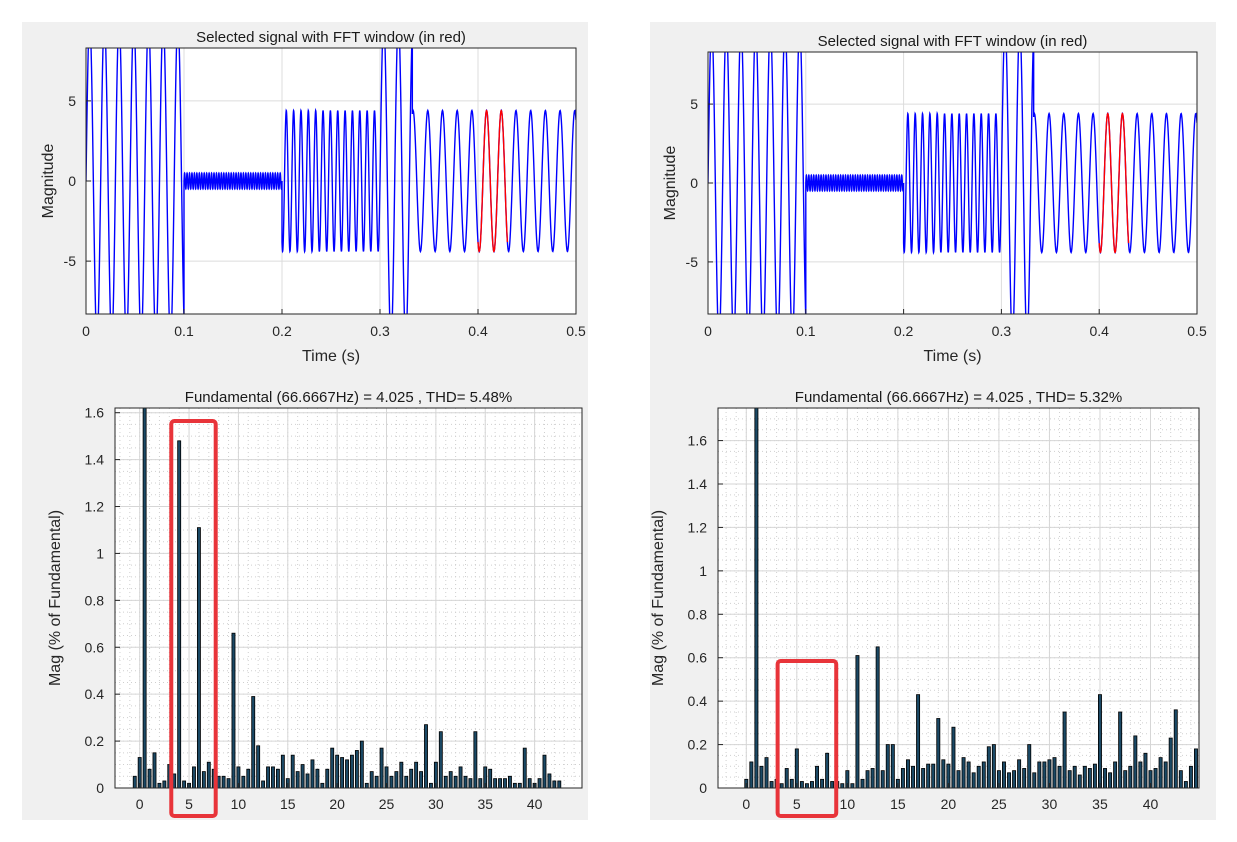 The width and height of the screenshot is (1237, 842). What do you see at coordinates (698, 658) in the screenshot?
I see `y-tick-label: 0.6` at bounding box center [698, 658].